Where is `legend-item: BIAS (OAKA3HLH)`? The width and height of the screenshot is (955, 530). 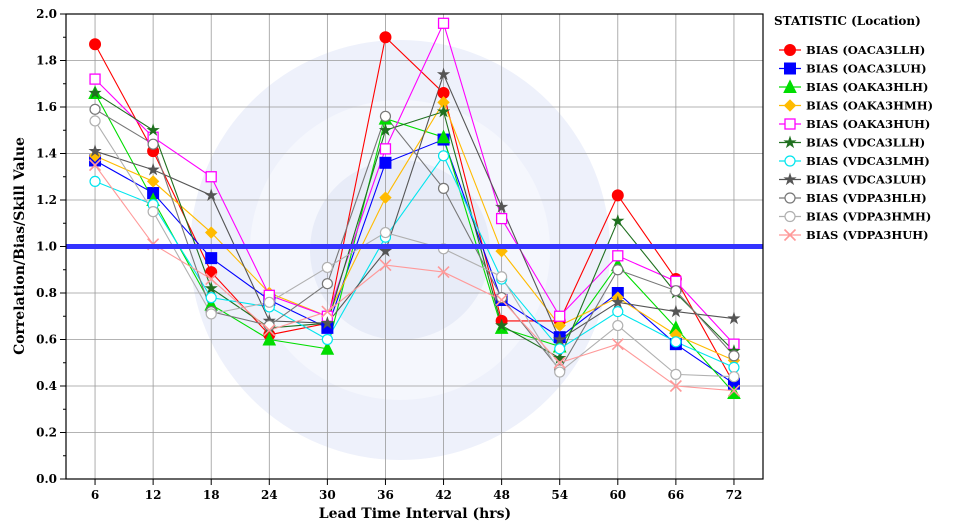
legend-item: BIAS (OAKA3HLH) is located at coordinates (853, 86).